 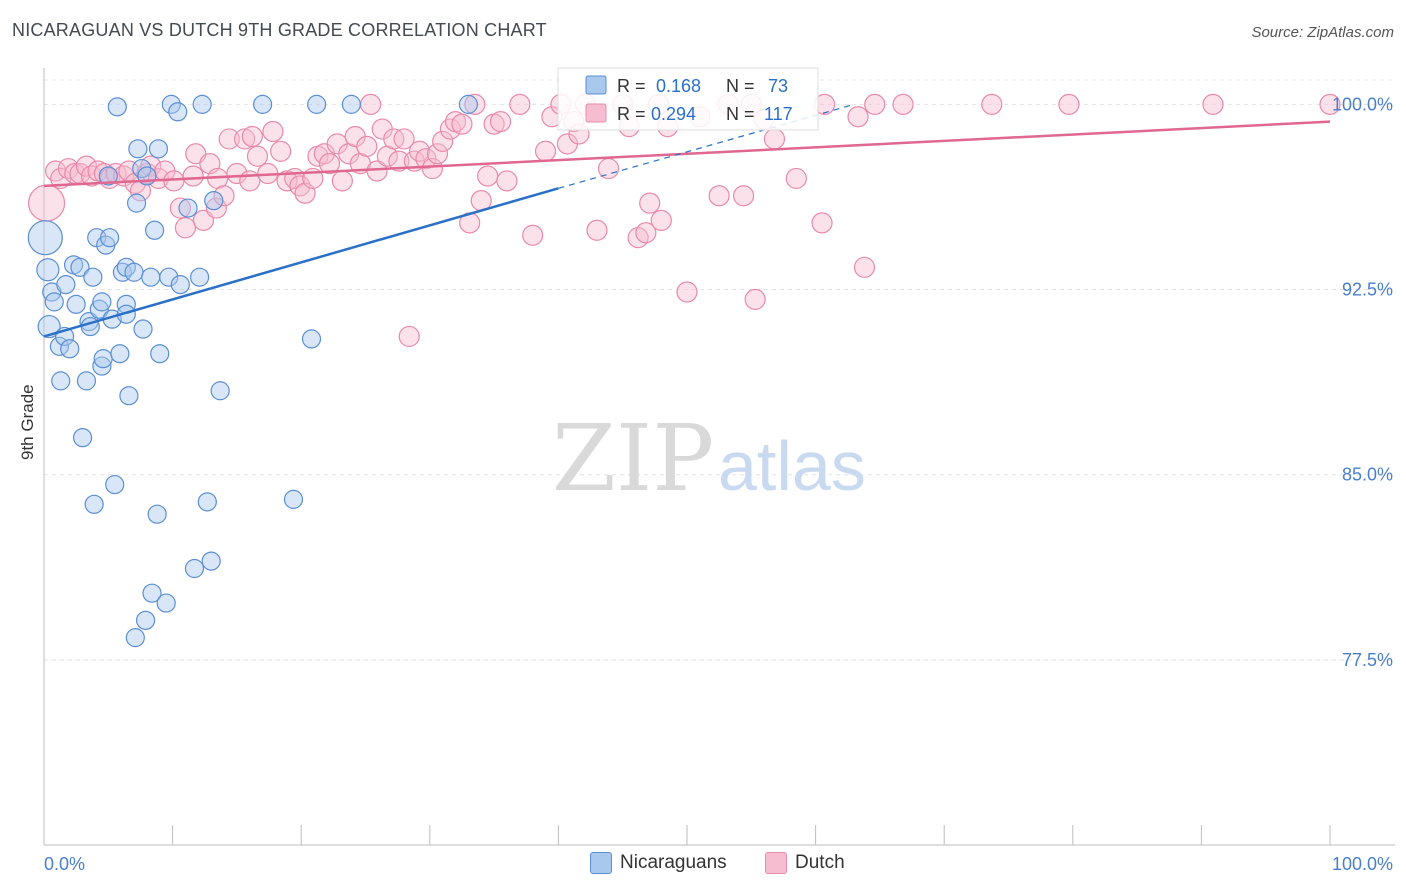 What do you see at coordinates (633, 458) in the screenshot?
I see `watermark-zip: ZIP` at bounding box center [633, 458].